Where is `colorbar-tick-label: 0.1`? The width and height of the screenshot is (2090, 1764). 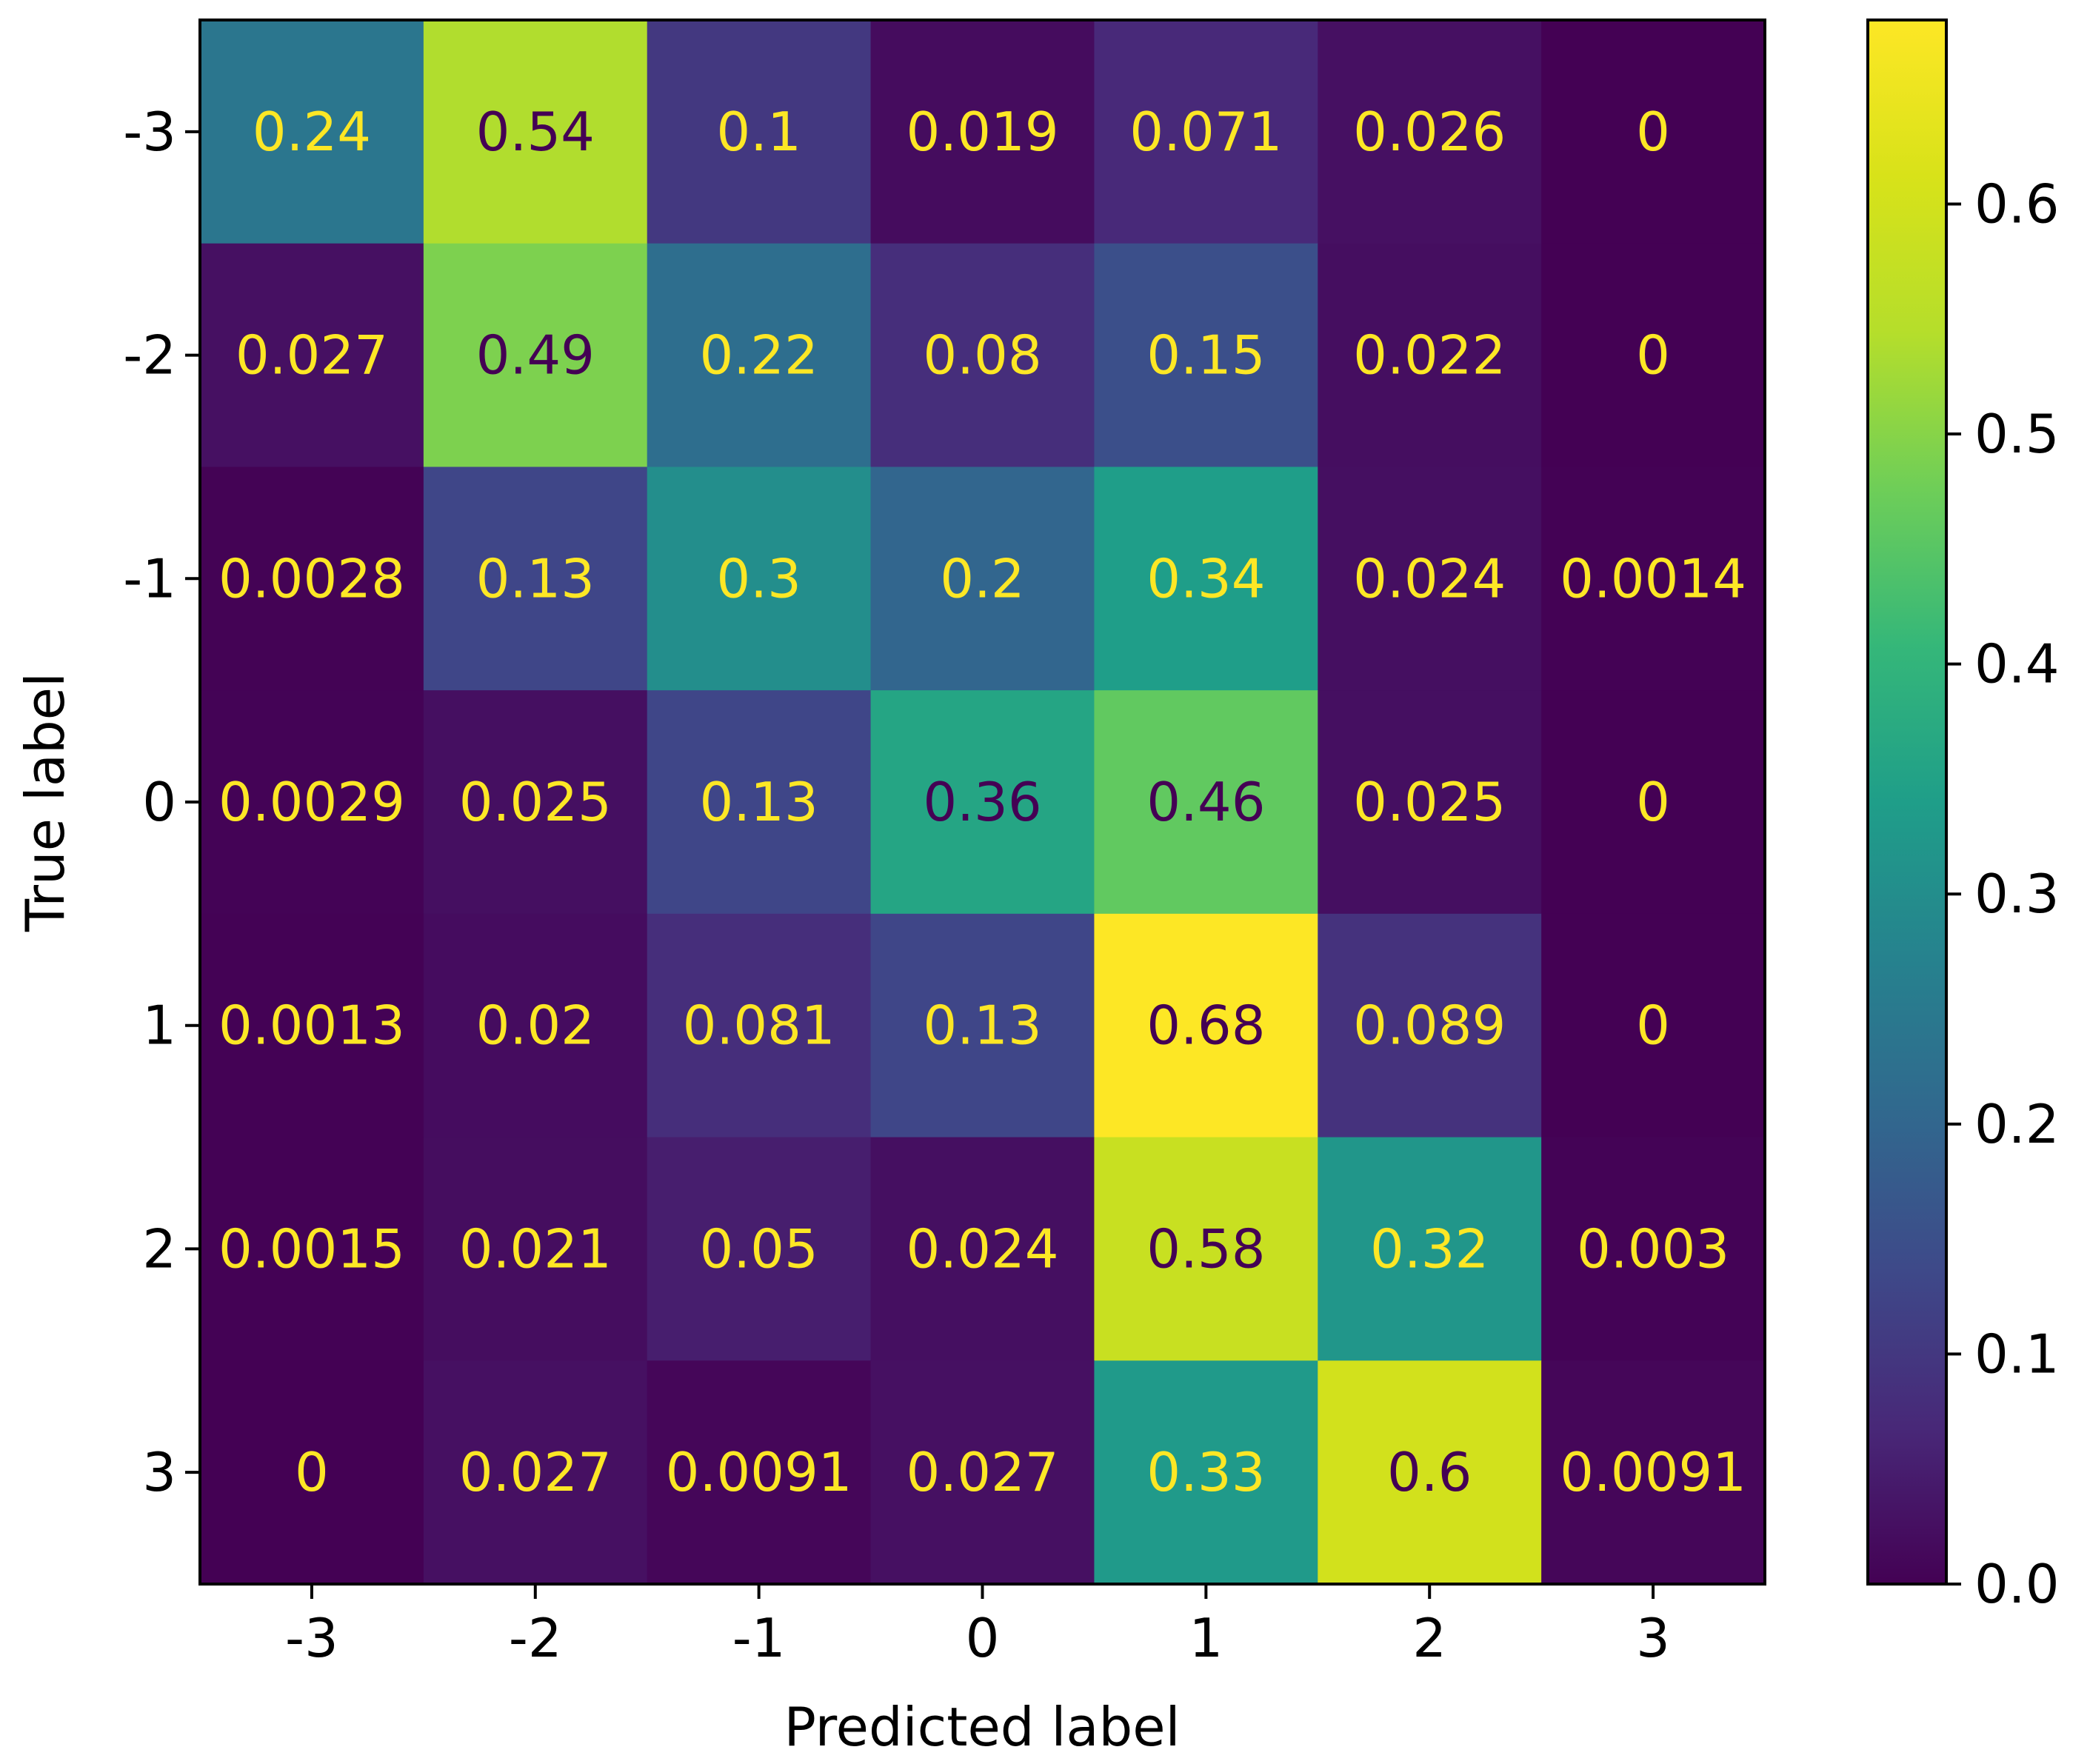 colorbar-tick-label: 0.1 is located at coordinates (2017, 1354).